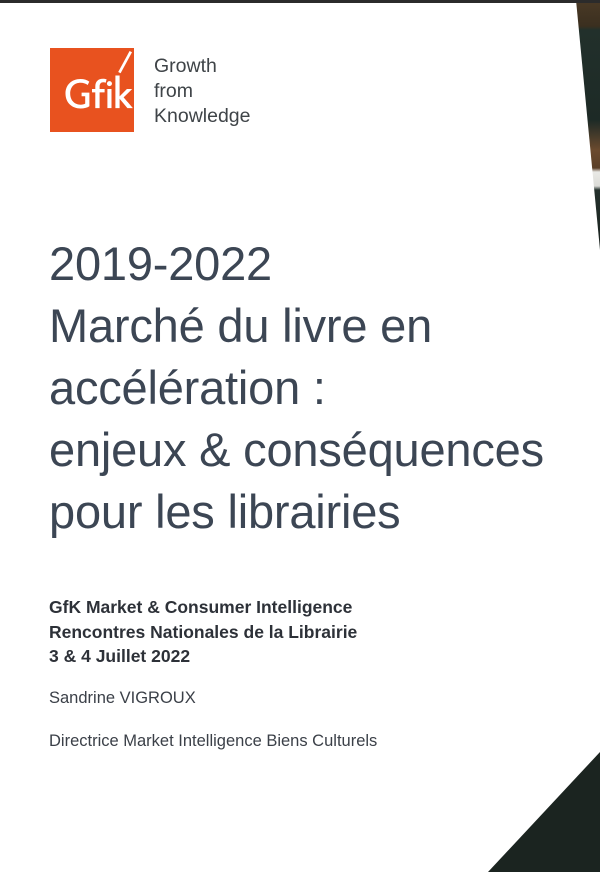 Image resolution: width=600 pixels, height=872 pixels. What do you see at coordinates (160, 263) in the screenshot?
I see `title-line-1: 2019-2022` at bounding box center [160, 263].